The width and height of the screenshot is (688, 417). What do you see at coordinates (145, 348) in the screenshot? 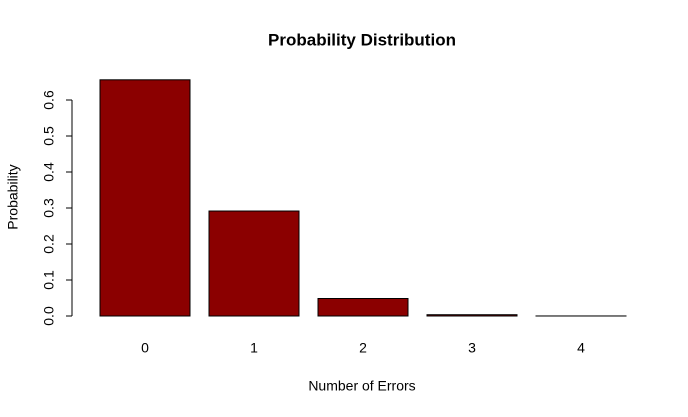
I see `x-tick-label: 0` at bounding box center [145, 348].